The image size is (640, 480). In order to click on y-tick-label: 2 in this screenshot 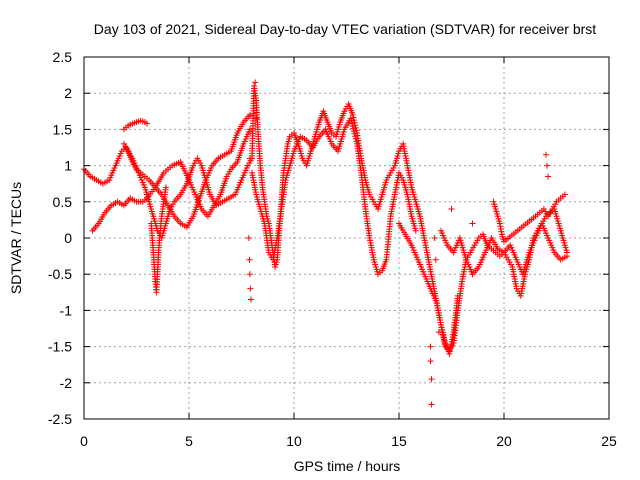, I will do `click(68, 93)`.